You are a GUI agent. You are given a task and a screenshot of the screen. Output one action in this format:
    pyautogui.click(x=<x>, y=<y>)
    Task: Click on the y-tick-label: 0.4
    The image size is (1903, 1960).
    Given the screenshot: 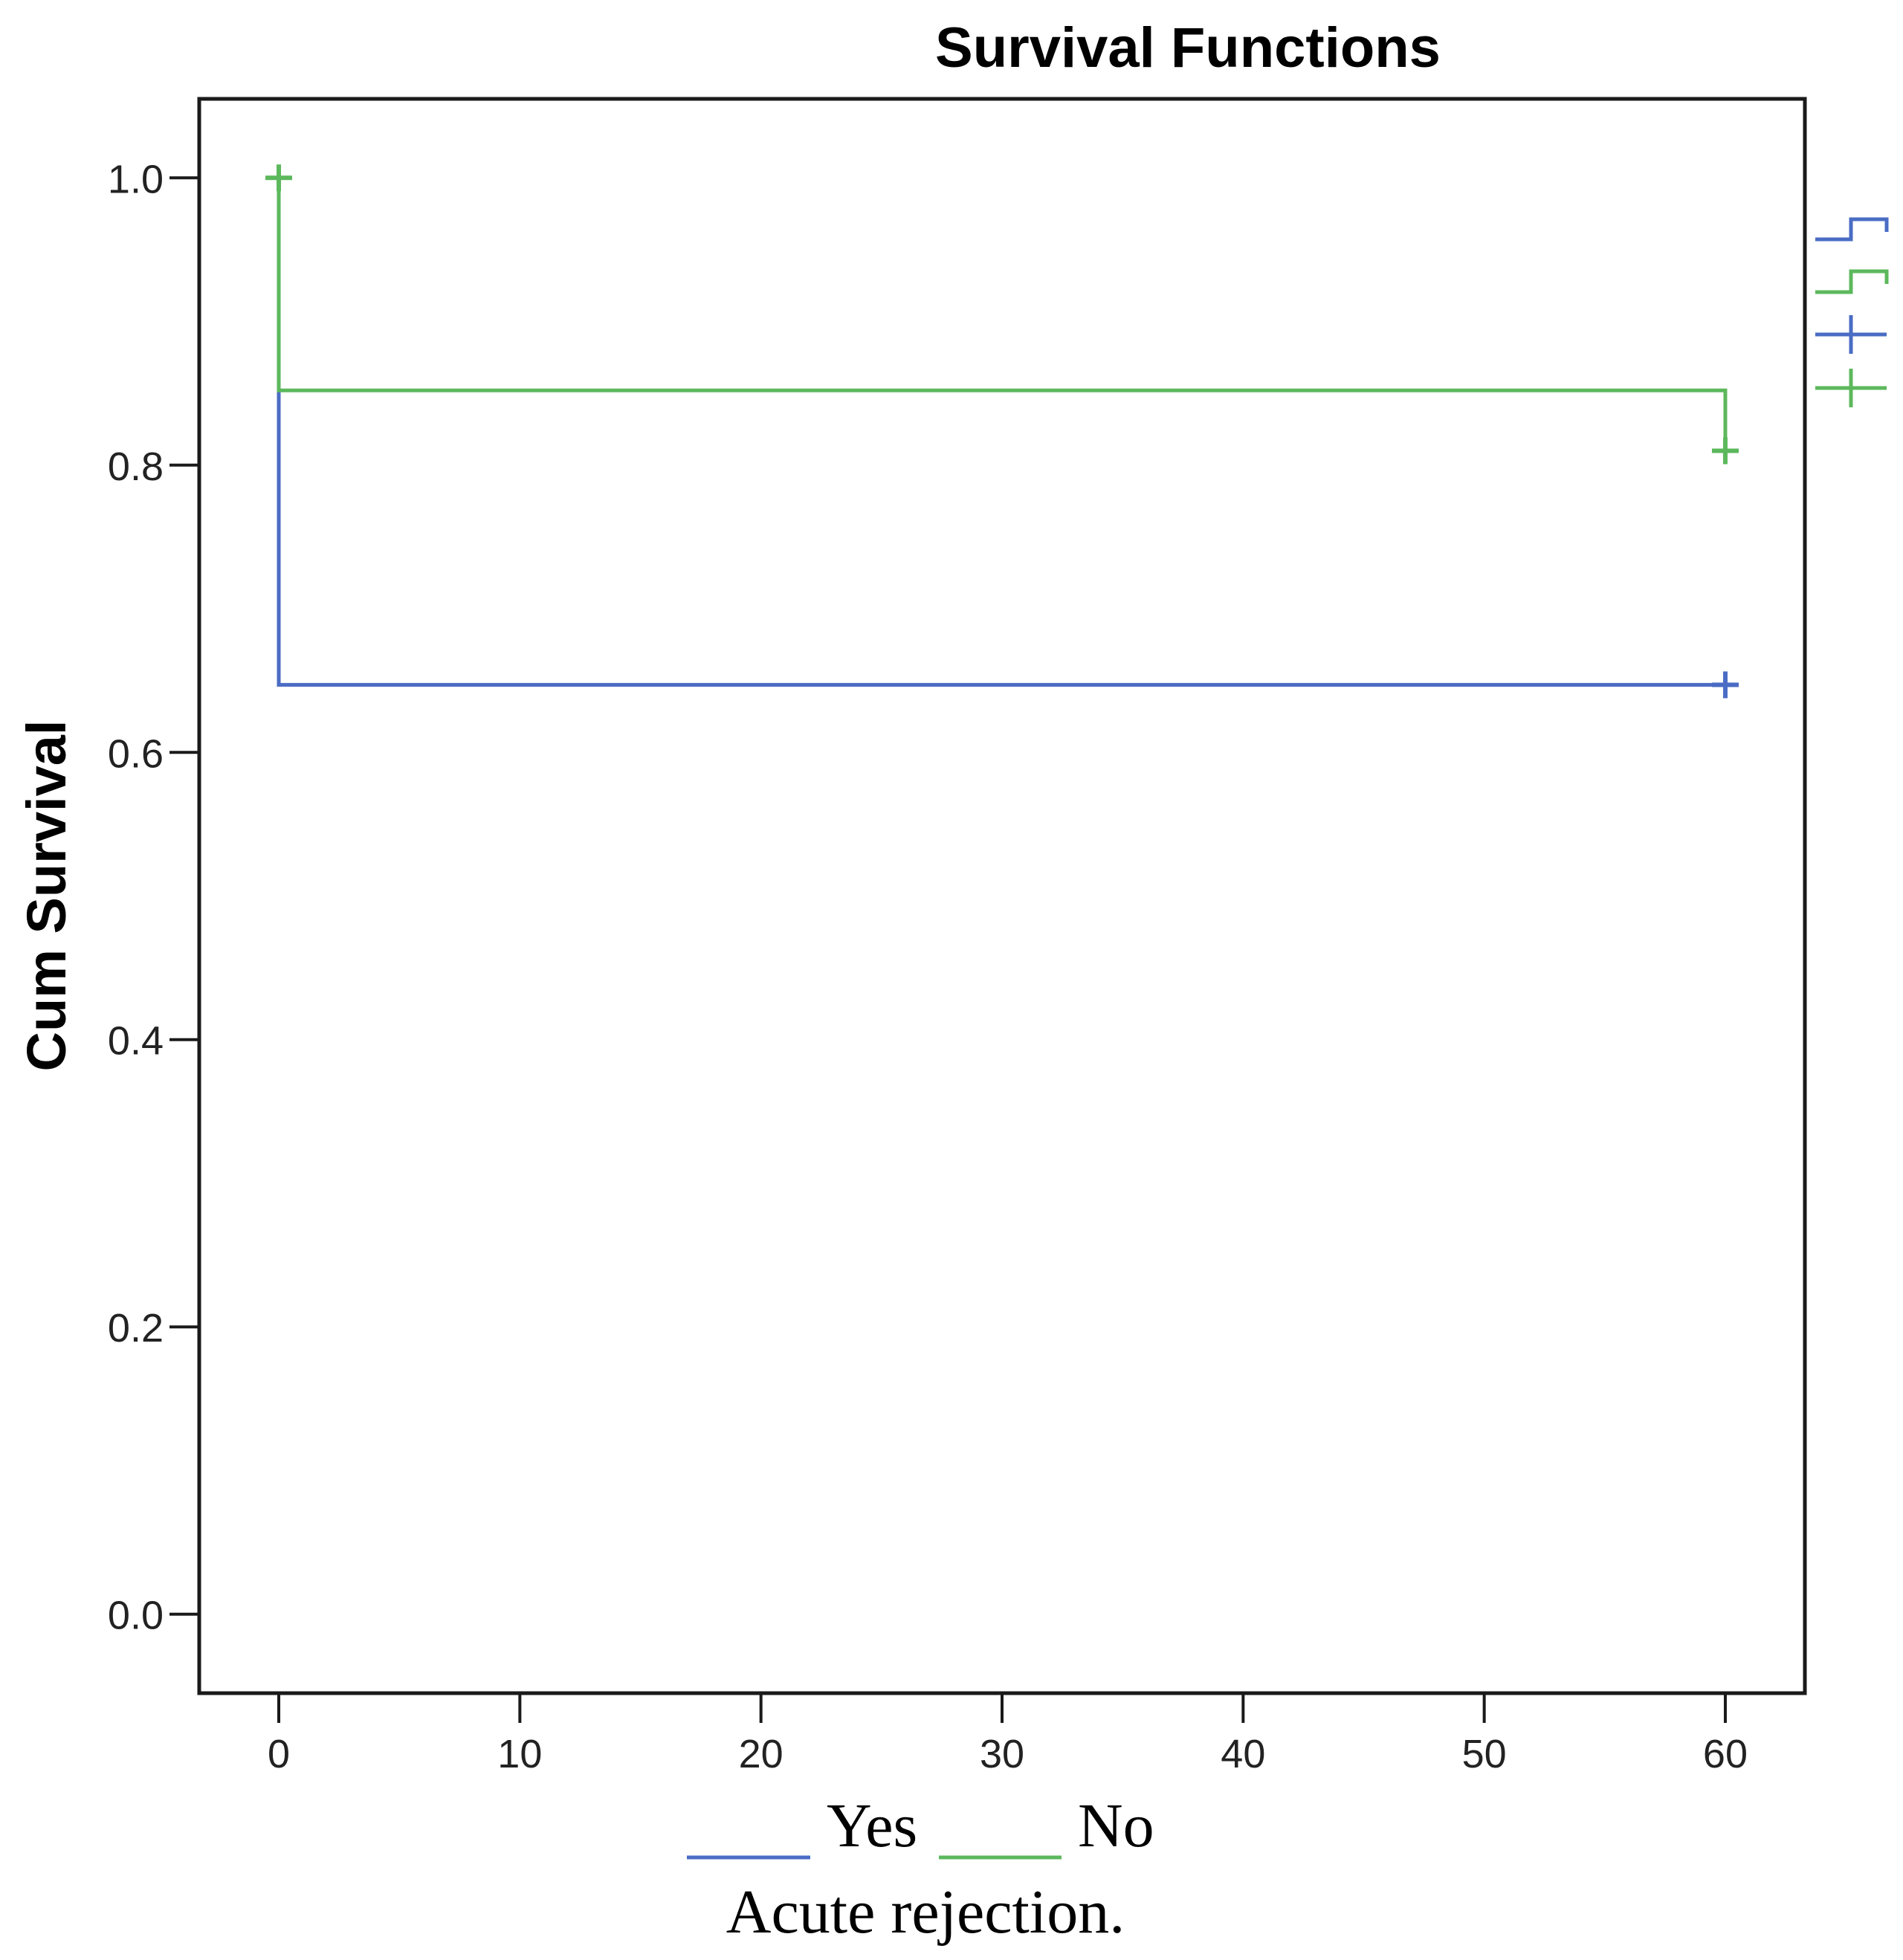 What is the action you would take?
    pyautogui.click(x=136, y=1041)
    